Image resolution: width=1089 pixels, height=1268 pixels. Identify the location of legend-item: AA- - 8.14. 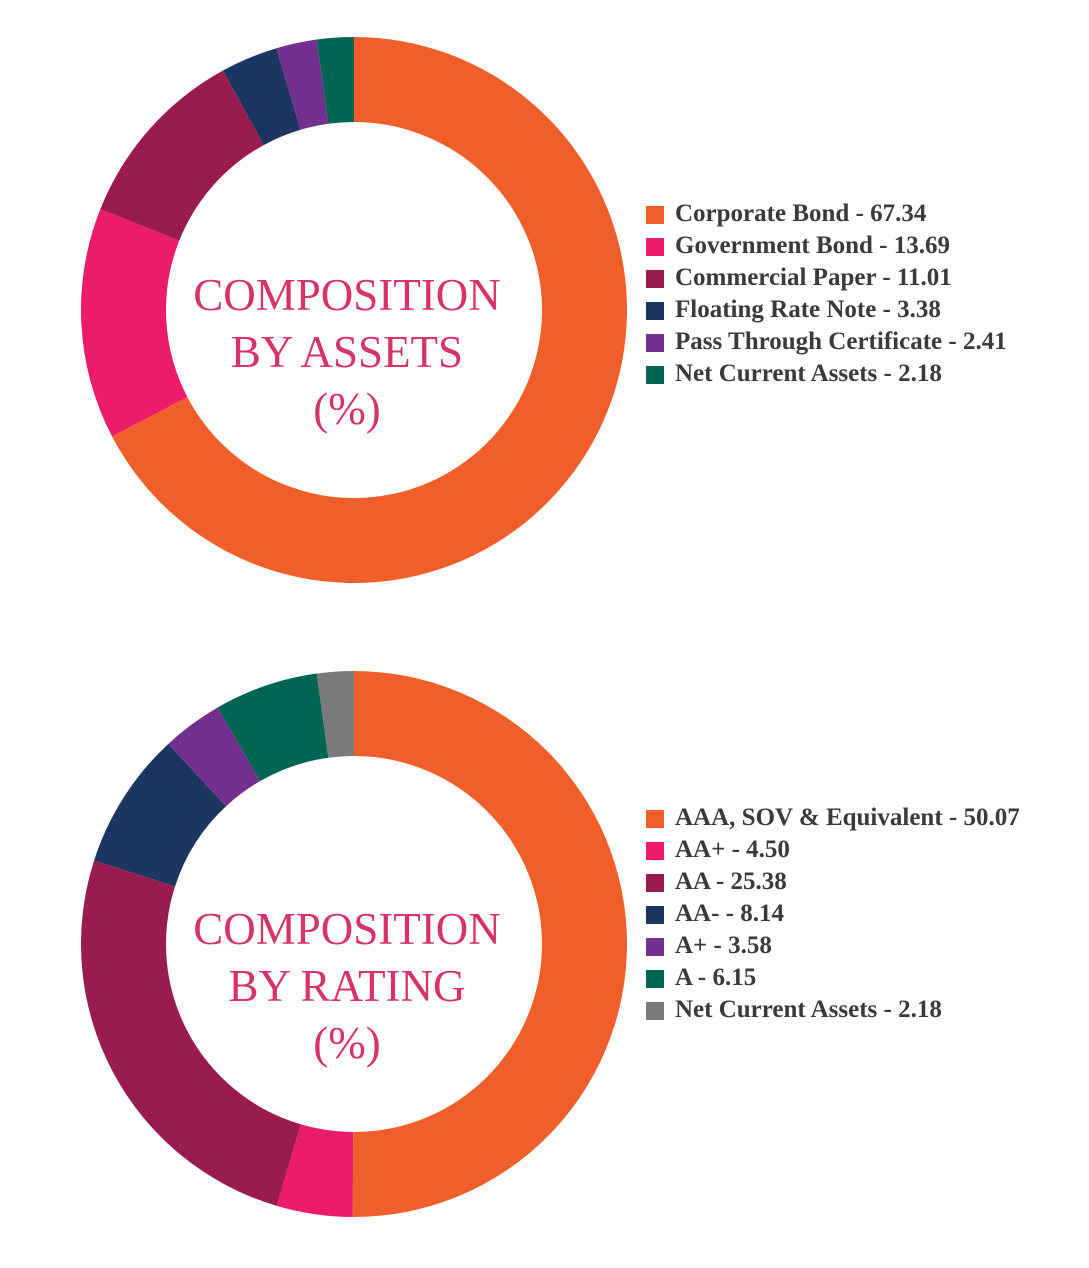
(836, 914).